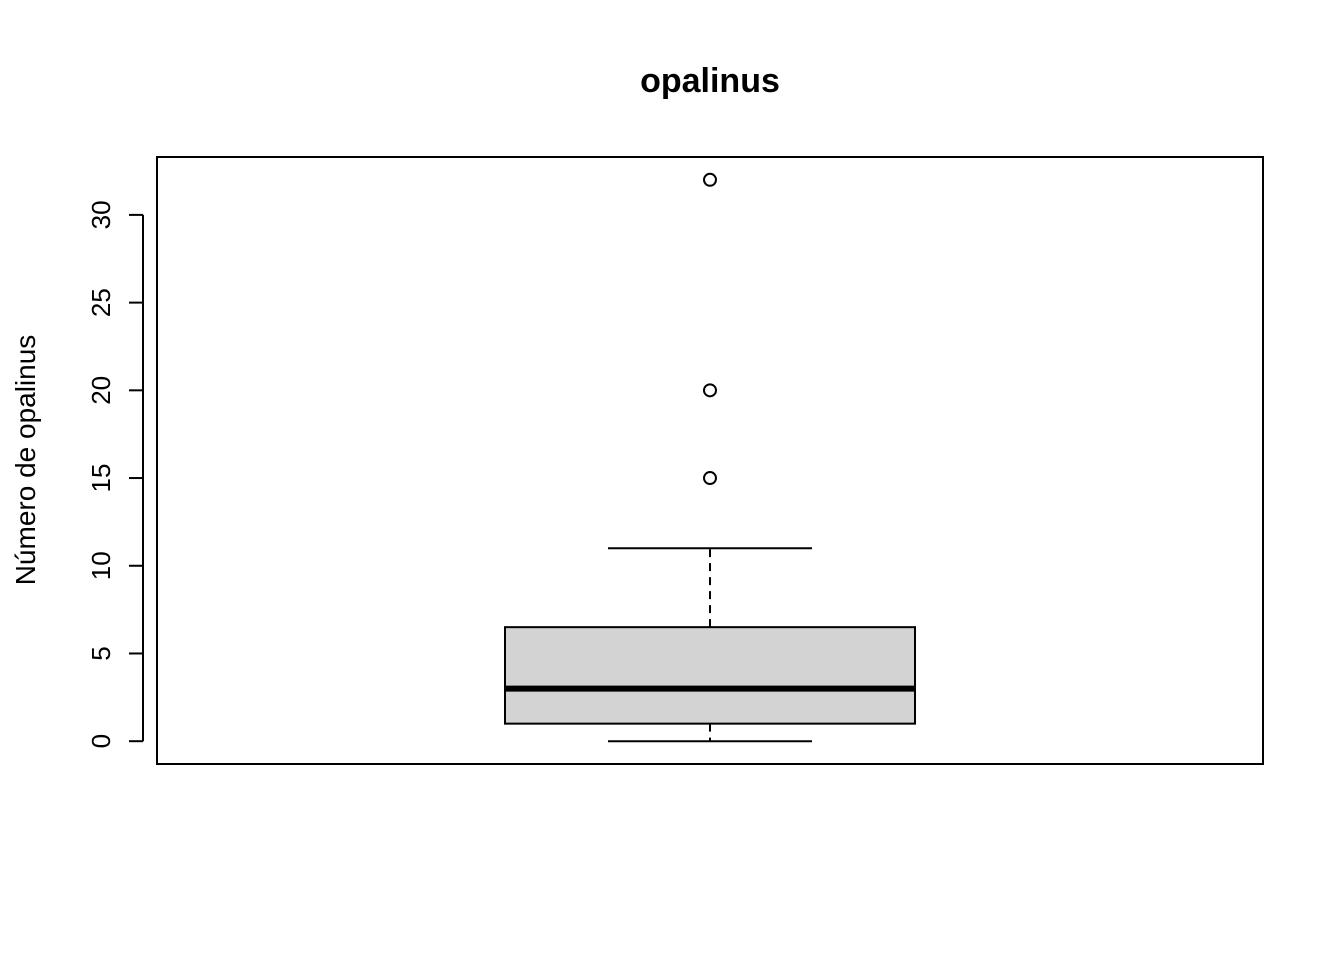 The width and height of the screenshot is (1344, 960). Describe the element at coordinates (101, 302) in the screenshot. I see `y-tick-label: 25` at that location.